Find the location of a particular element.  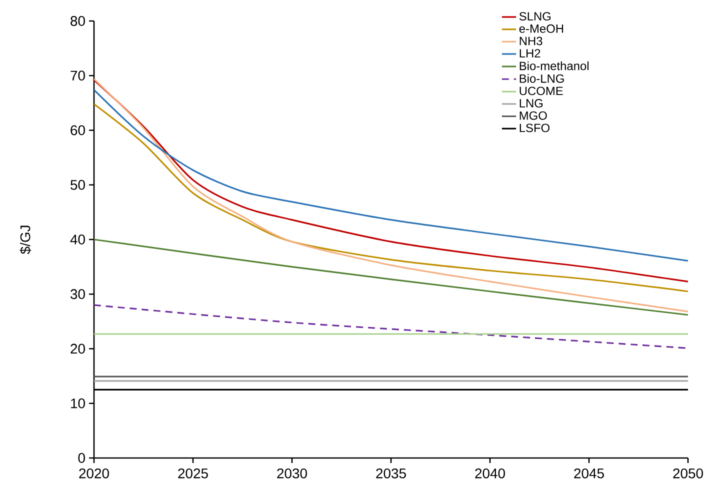

legend-label: LSFO is located at coordinates (535, 128).